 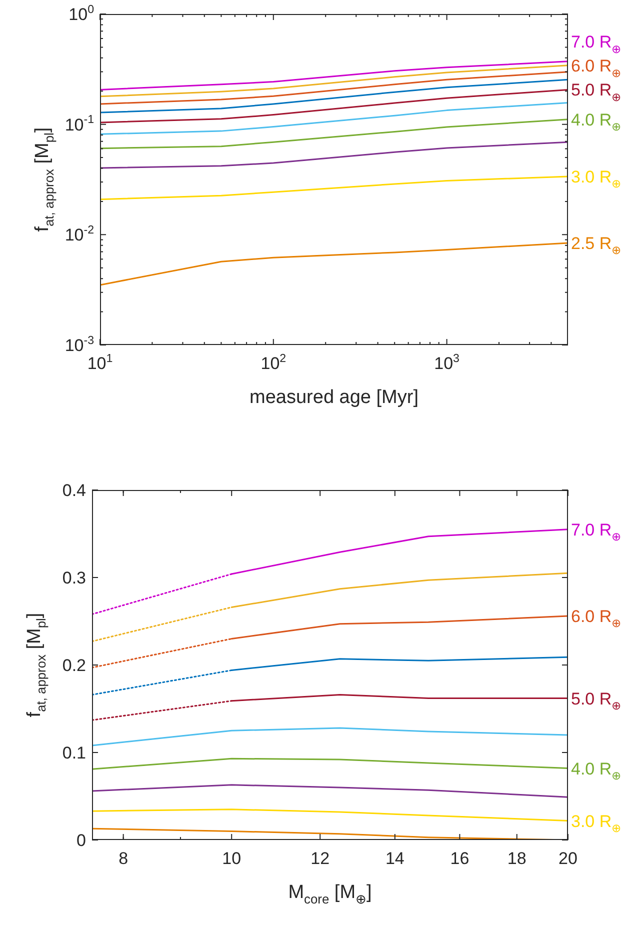 What do you see at coordinates (516, 858) in the screenshot?
I see `x-tick-label: 18` at bounding box center [516, 858].